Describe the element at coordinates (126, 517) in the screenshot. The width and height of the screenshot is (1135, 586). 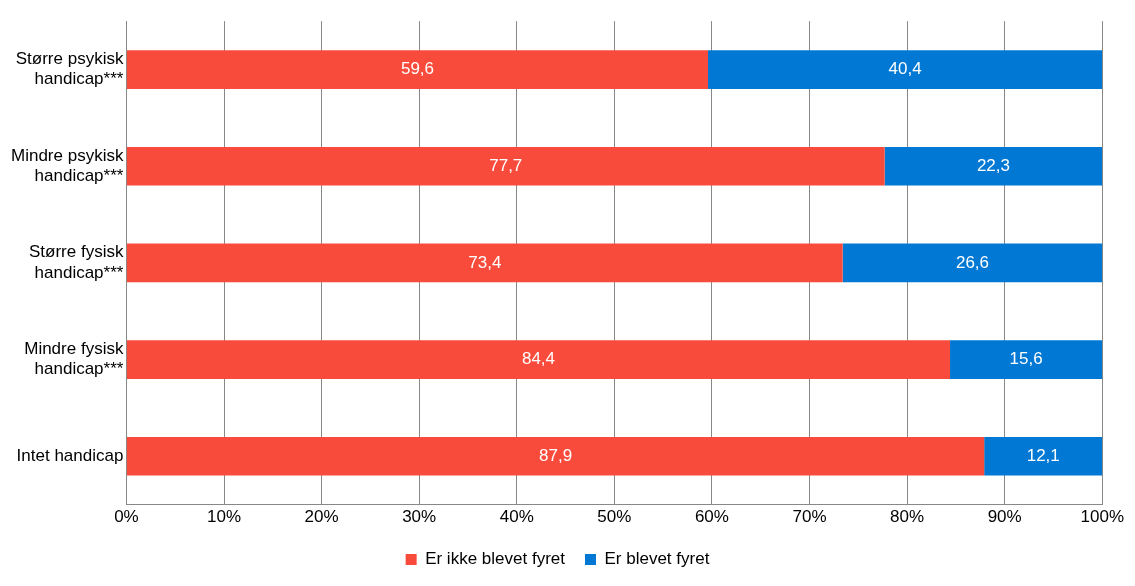
I see `x-tick-label: 0%` at that location.